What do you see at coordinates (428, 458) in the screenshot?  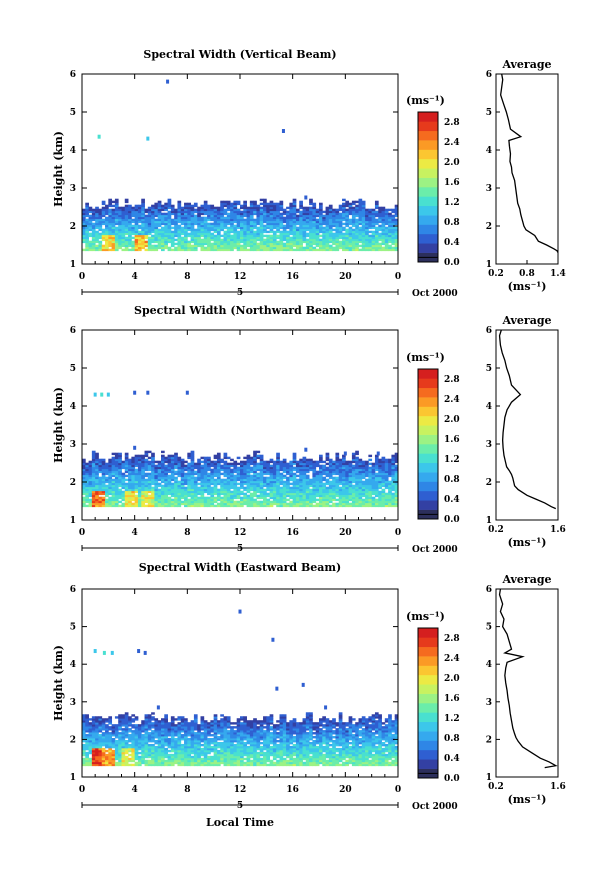 I see `colorbar-swatch` at bounding box center [428, 458].